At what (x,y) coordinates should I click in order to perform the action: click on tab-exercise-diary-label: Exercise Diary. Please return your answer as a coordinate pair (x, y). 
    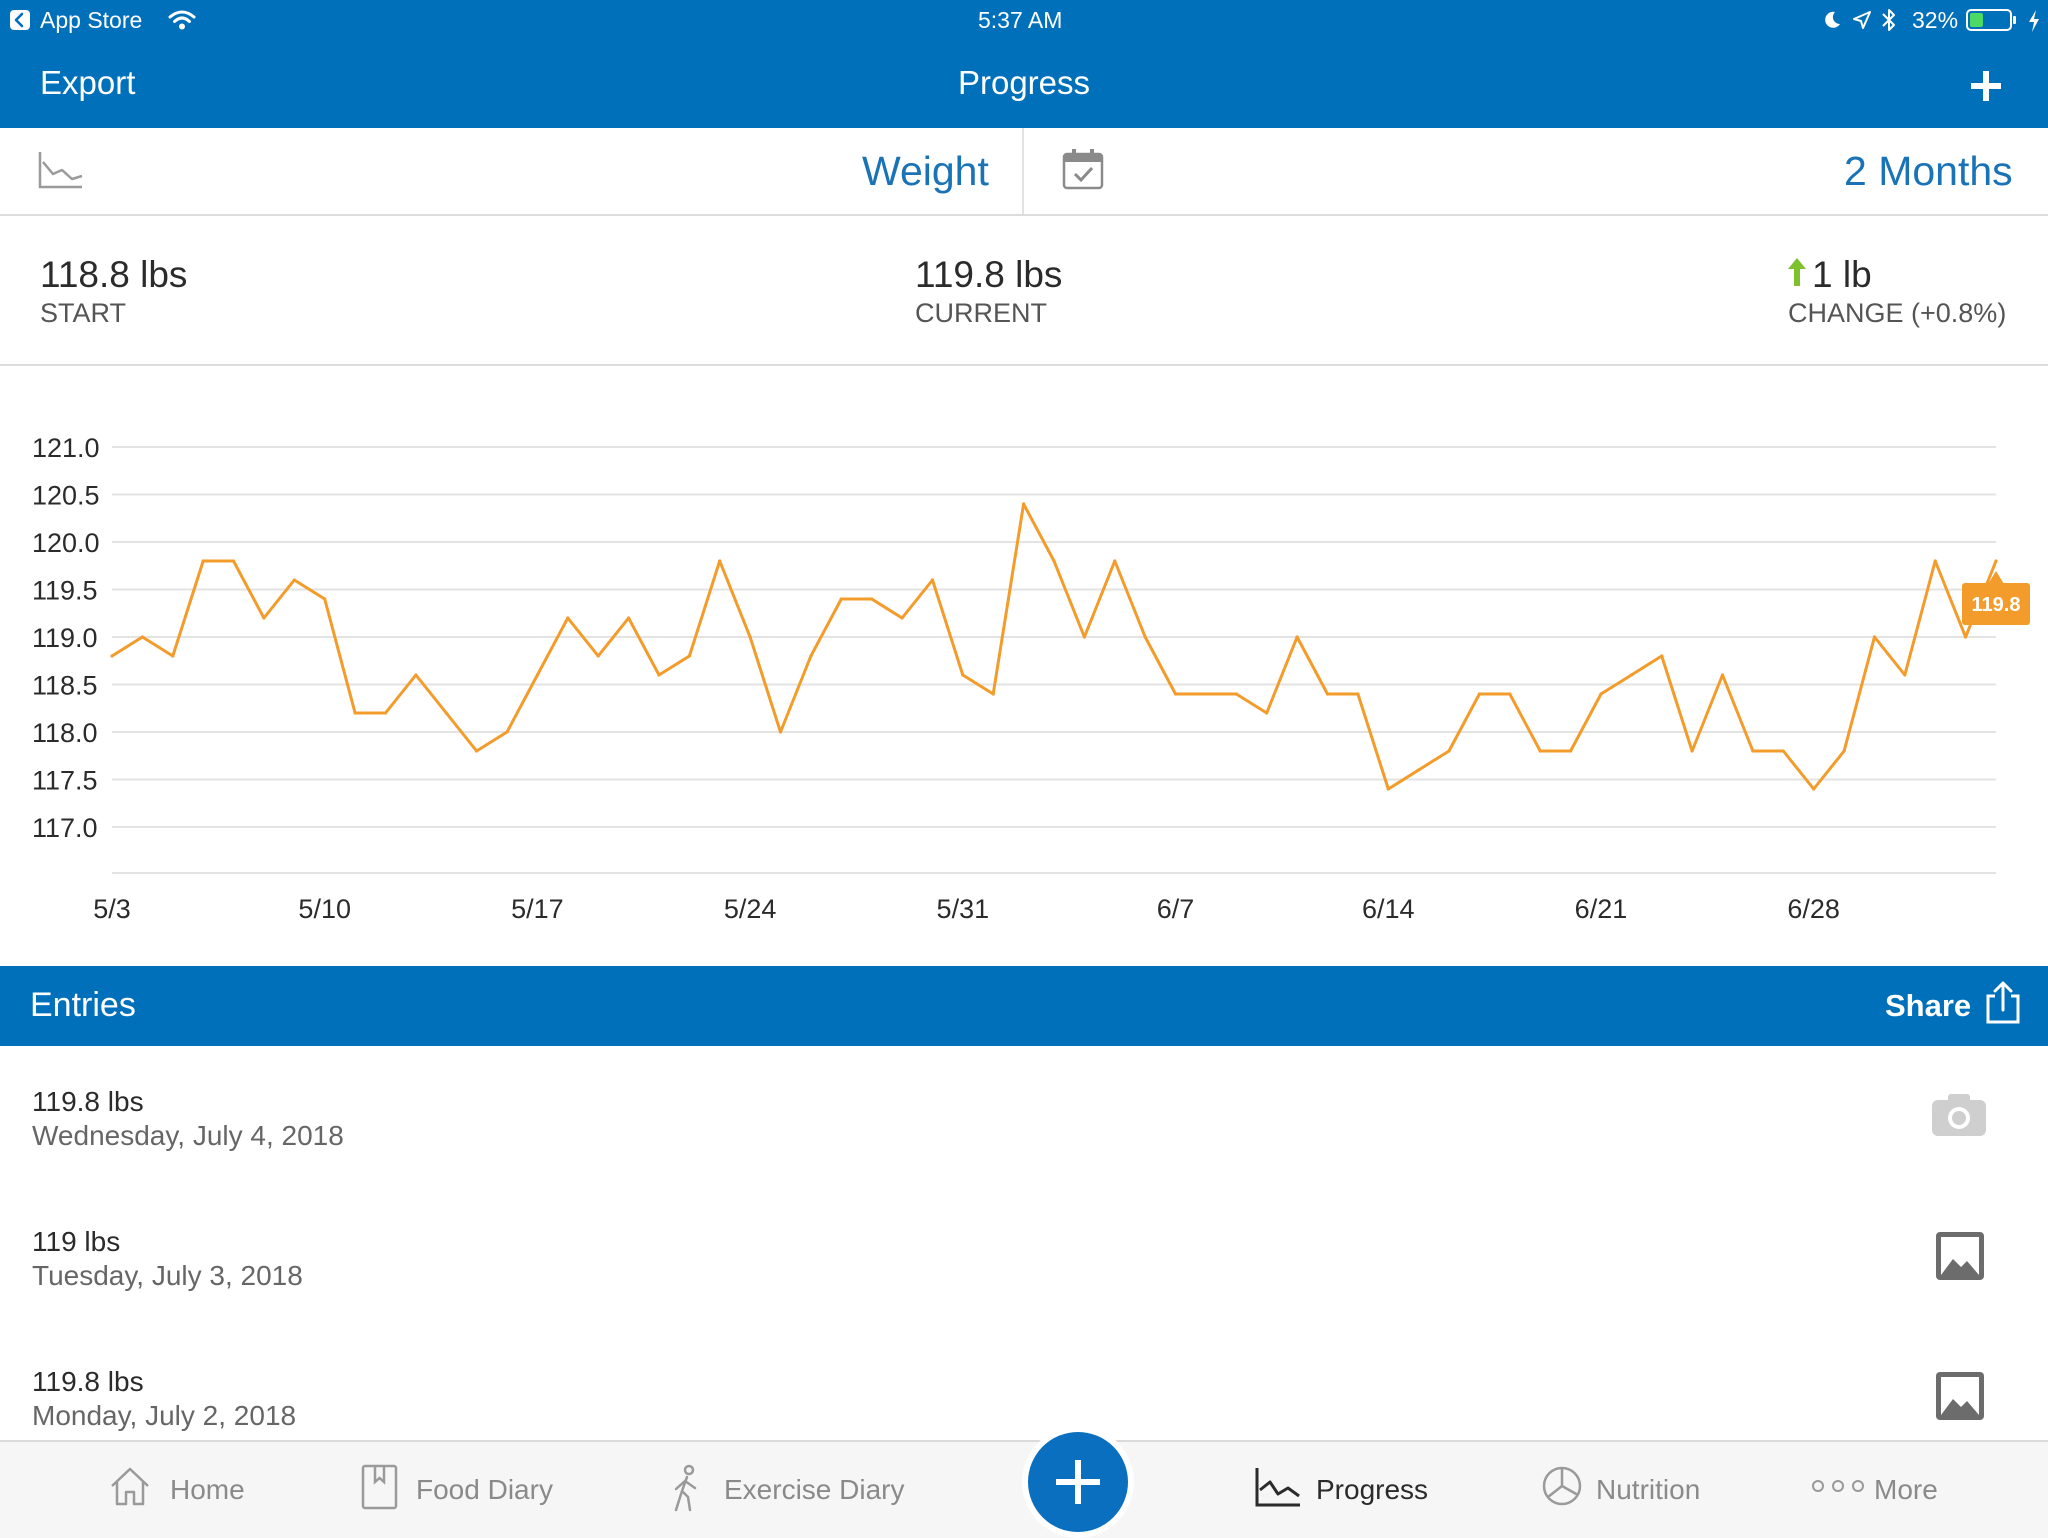
    Looking at the image, I should click on (814, 1489).